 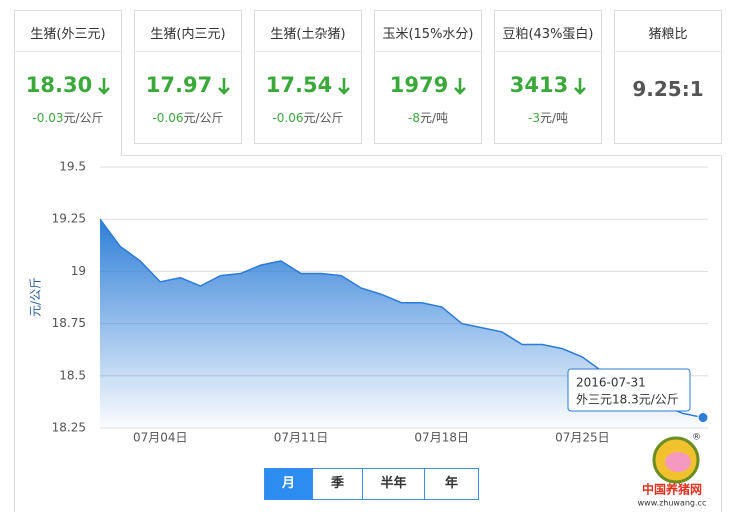 What do you see at coordinates (72, 167) in the screenshot?
I see `y-tick-label: 19.5` at bounding box center [72, 167].